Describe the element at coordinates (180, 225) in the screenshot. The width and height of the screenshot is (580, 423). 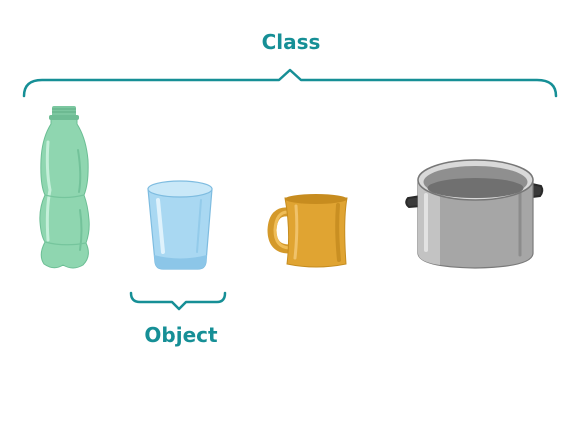
I see `drinking-glass-icon` at that location.